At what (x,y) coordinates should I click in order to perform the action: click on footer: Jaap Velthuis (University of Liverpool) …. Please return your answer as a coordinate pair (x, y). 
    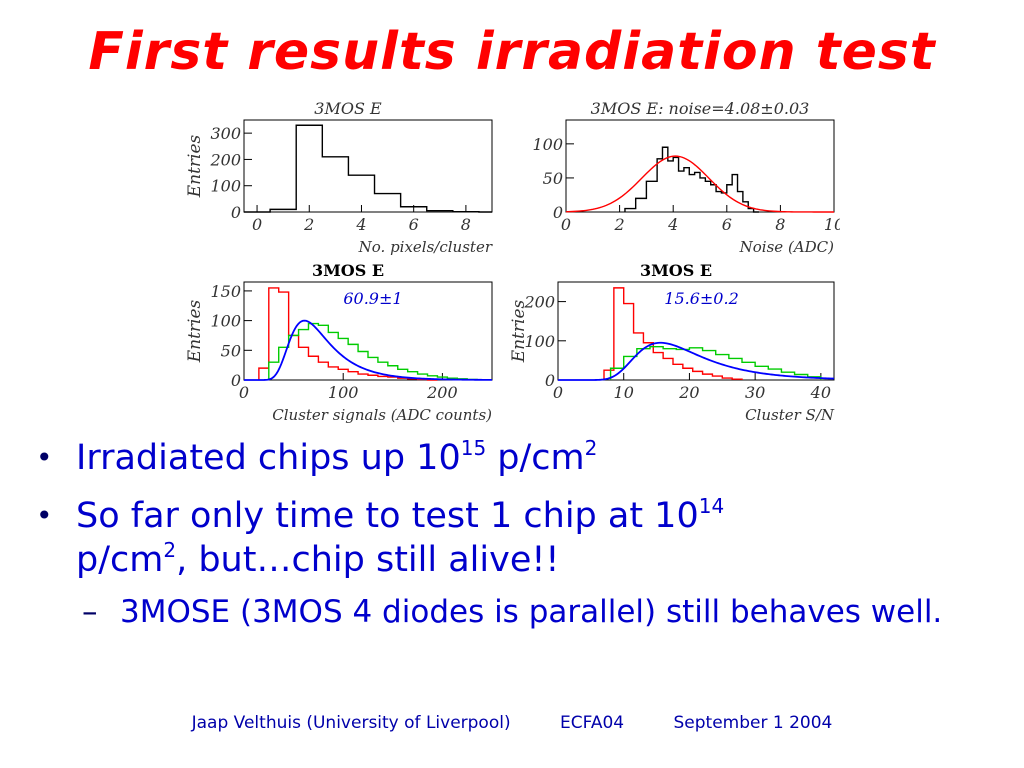
    Looking at the image, I should click on (512, 723).